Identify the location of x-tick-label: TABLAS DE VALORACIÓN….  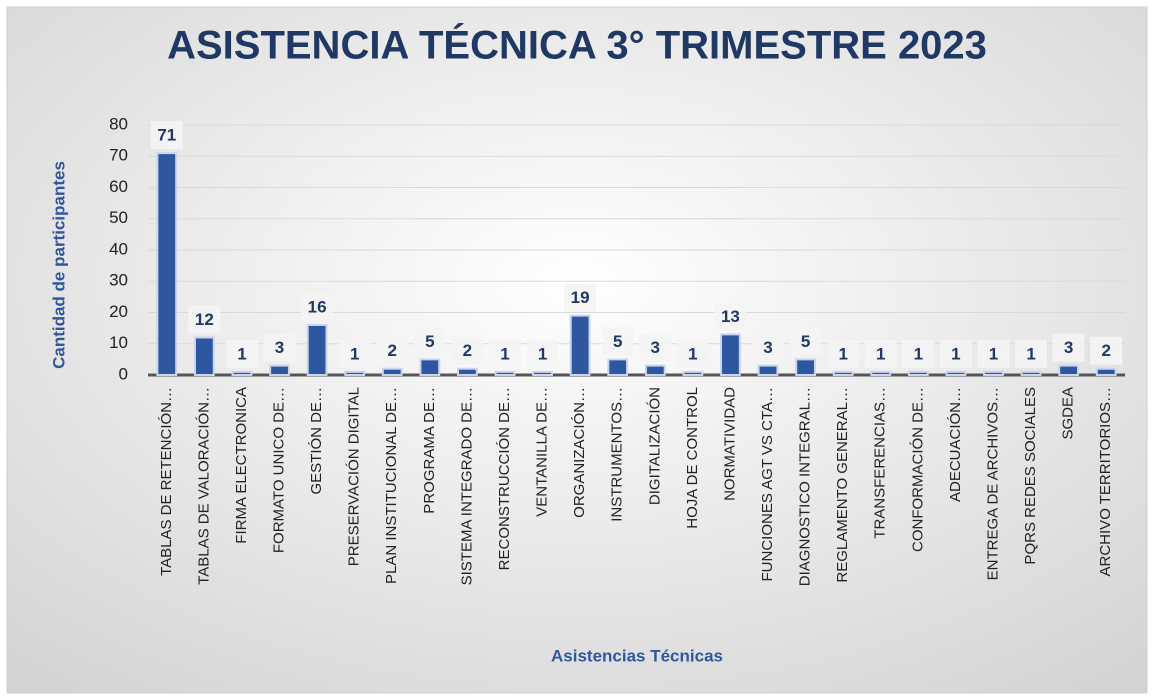
(203, 486).